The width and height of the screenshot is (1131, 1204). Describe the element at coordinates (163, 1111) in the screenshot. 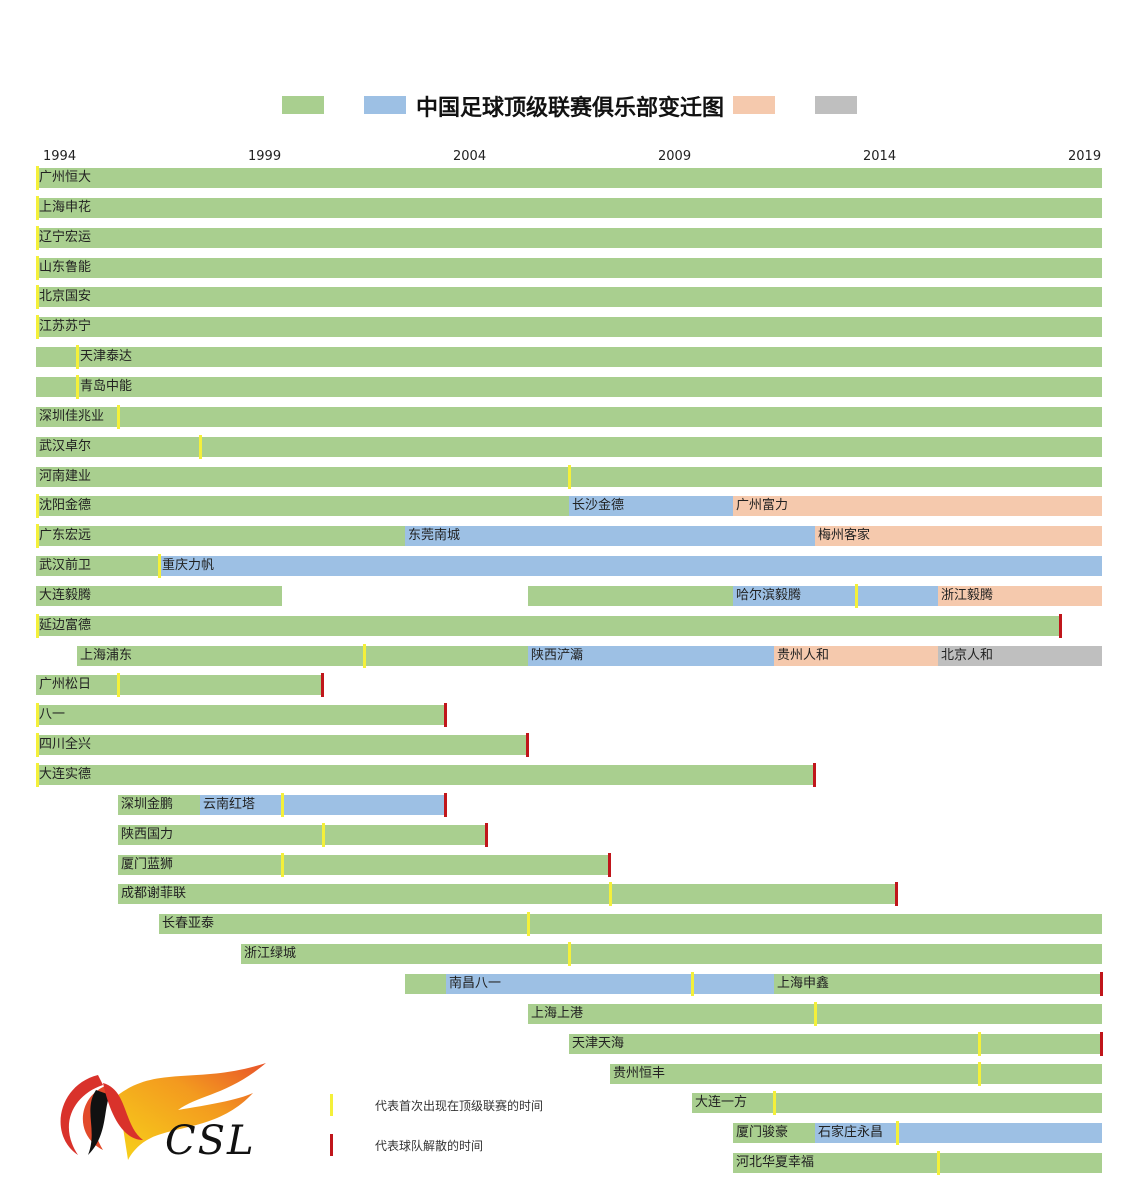

I see `flame-ball-icon` at that location.